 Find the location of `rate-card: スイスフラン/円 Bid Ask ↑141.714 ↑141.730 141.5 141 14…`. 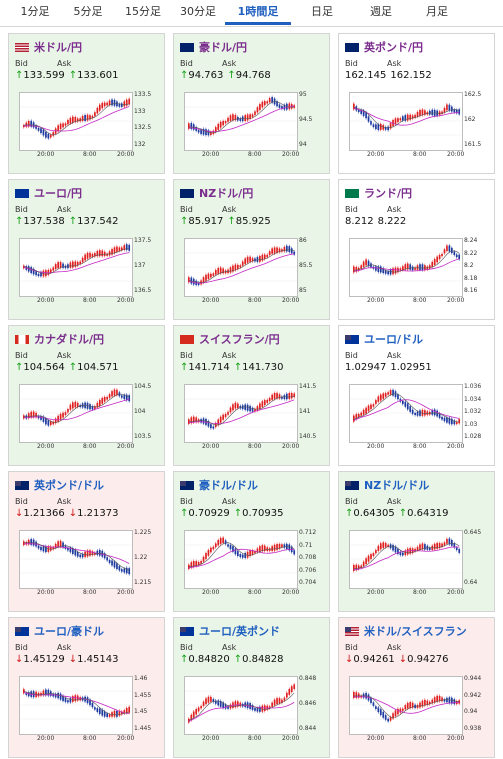

rate-card: スイスフラン/円 Bid Ask ↑141.714 ↑141.730 141.5 141 14… is located at coordinates (251, 395).